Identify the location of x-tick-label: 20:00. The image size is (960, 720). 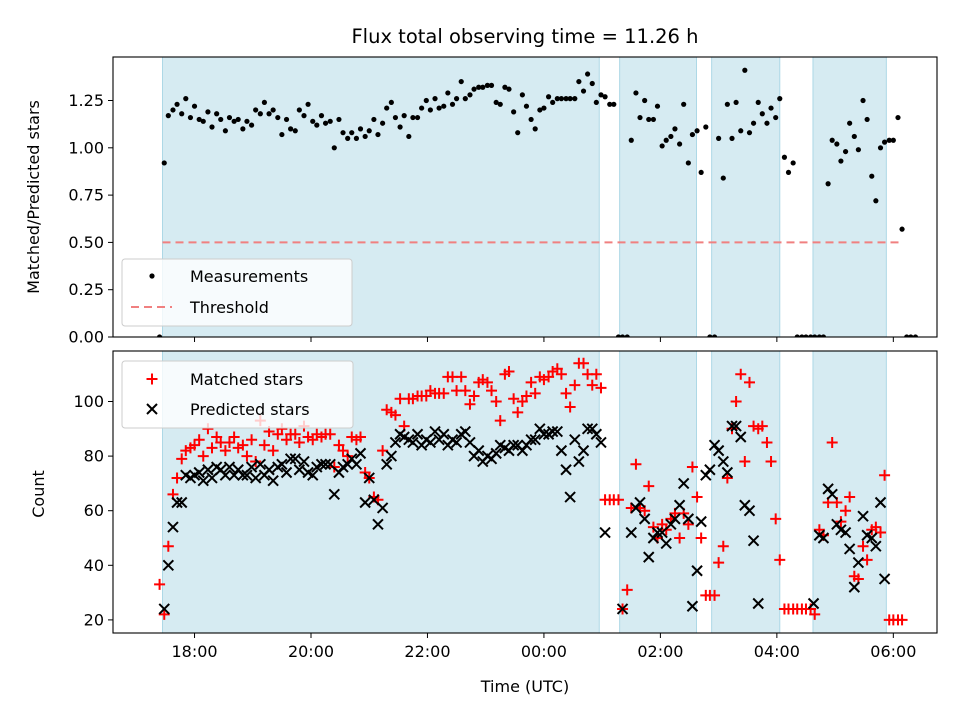
(311, 651).